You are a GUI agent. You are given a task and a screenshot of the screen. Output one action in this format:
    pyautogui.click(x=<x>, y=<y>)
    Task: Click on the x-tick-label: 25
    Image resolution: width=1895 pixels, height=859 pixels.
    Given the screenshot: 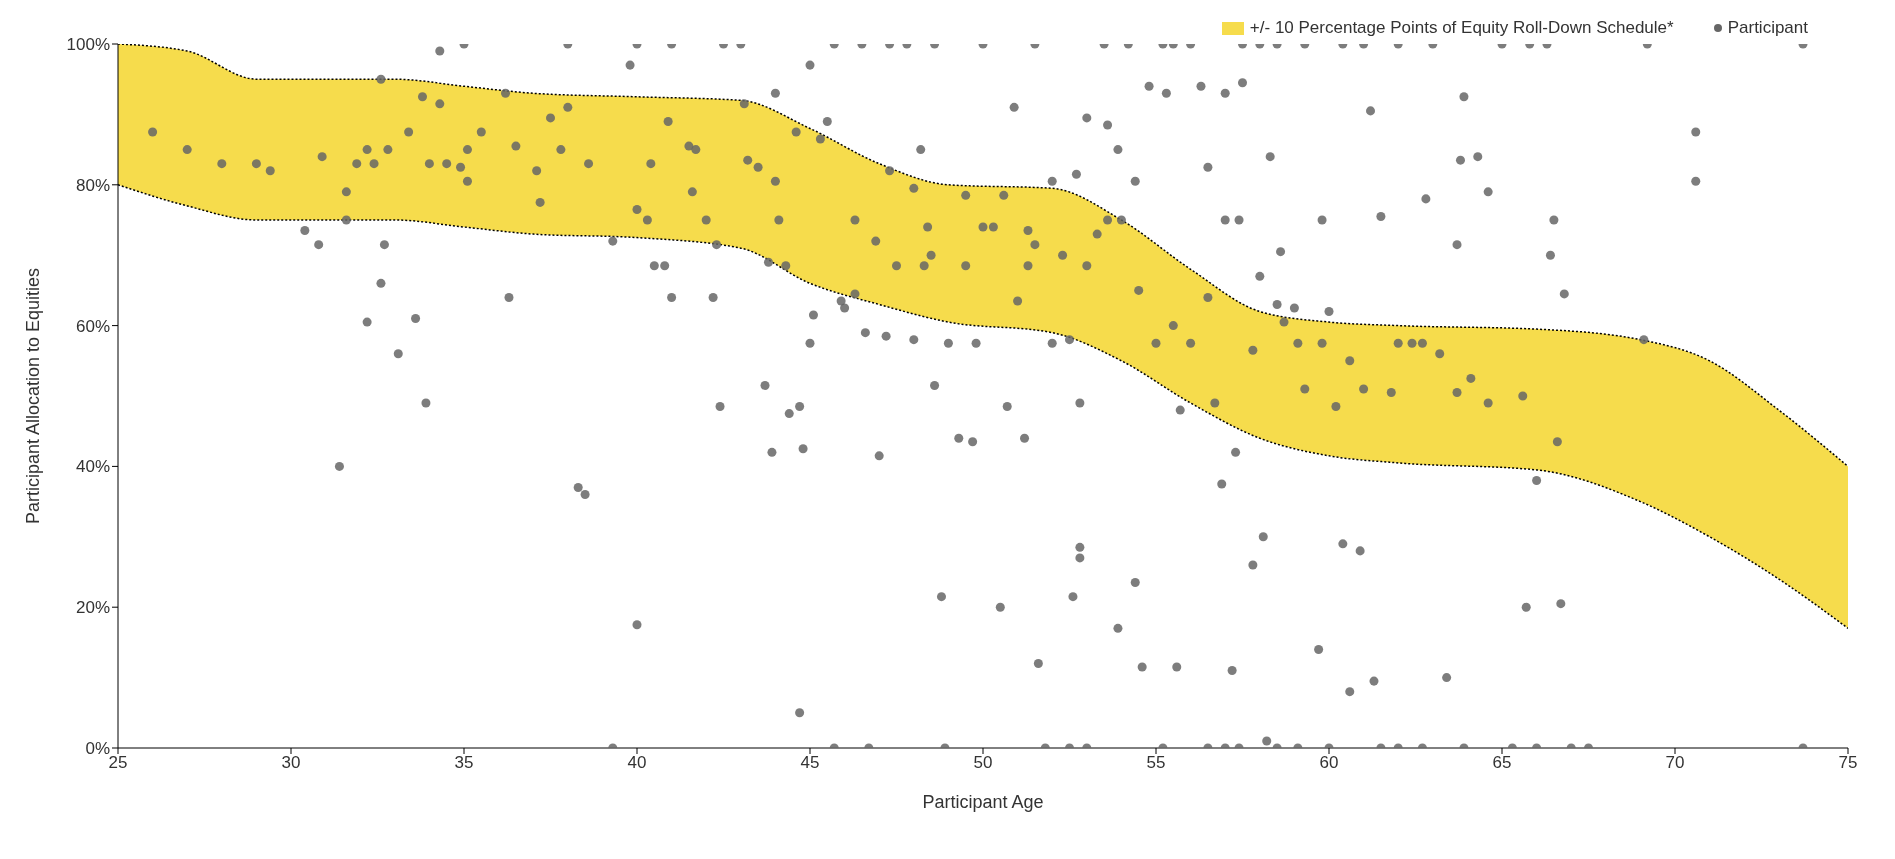 What is the action you would take?
    pyautogui.click(x=118, y=763)
    